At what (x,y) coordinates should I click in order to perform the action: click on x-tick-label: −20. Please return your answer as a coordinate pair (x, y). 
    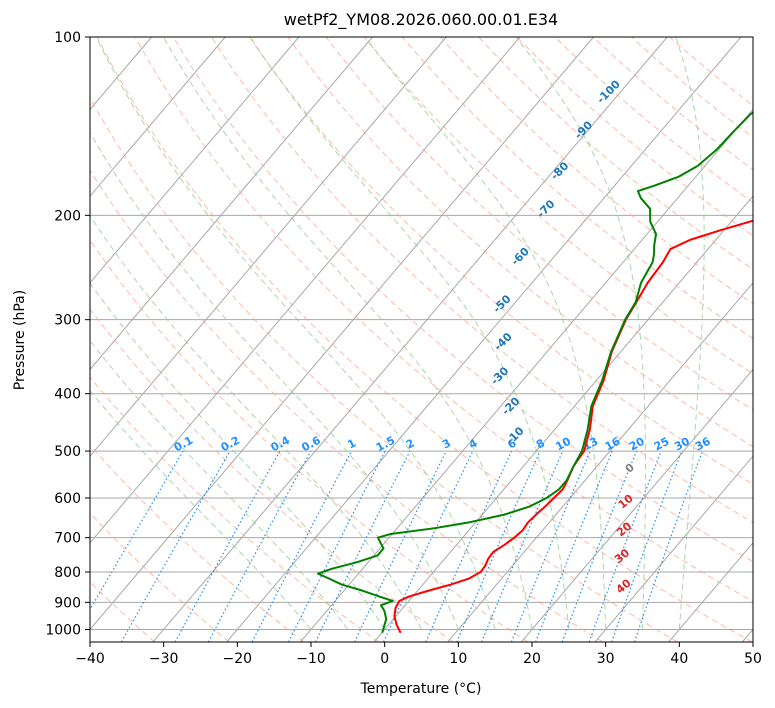
    Looking at the image, I should click on (238, 659).